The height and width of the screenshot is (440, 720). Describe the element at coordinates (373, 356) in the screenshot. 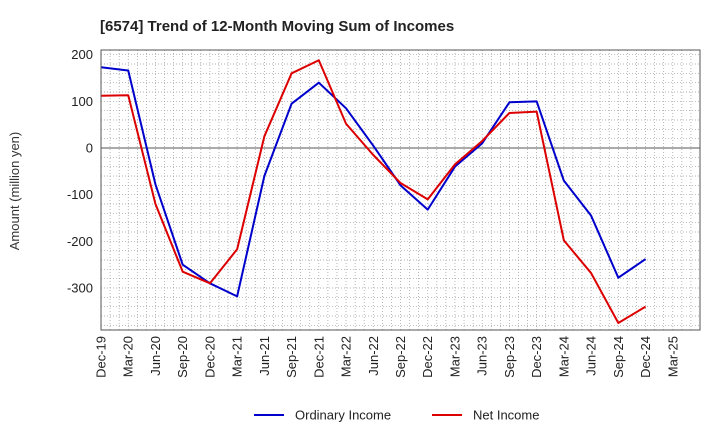

I see `x-tick-label: Jun-22` at that location.